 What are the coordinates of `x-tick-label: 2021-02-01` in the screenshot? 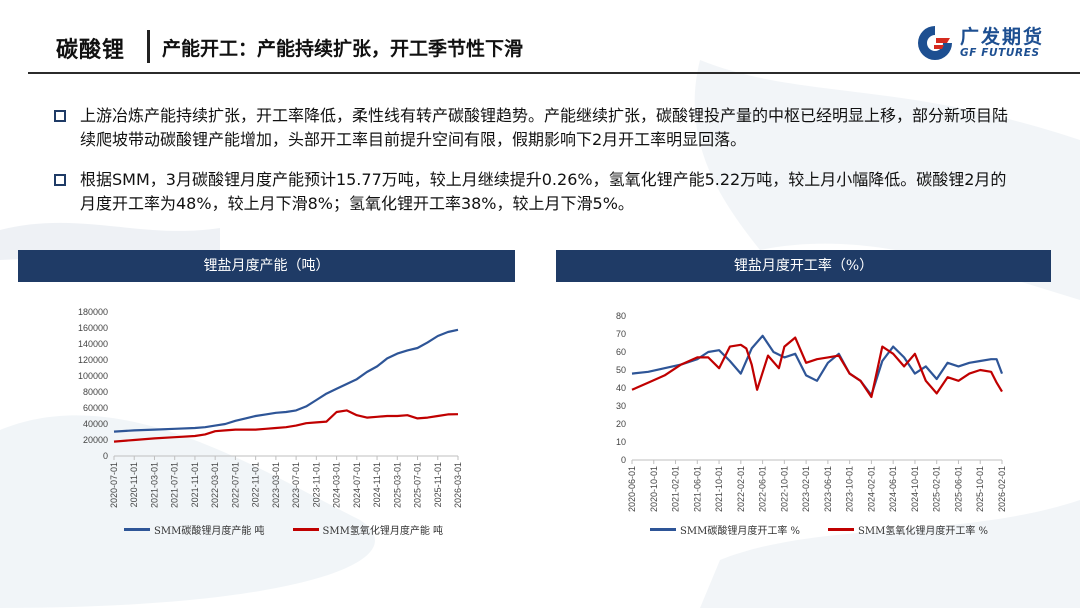 It's located at (676, 489).